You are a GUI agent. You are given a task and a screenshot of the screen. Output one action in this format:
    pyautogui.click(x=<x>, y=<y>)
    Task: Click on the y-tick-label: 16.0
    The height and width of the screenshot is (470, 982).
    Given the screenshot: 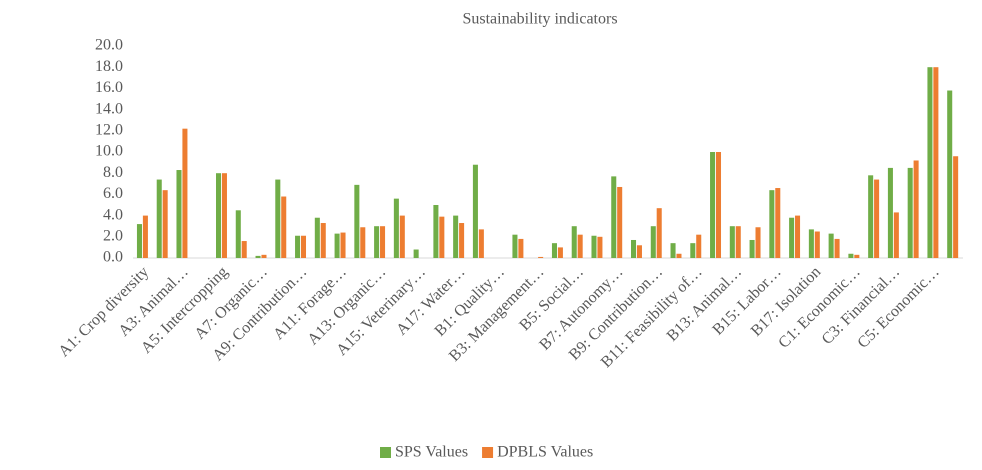 What is the action you would take?
    pyautogui.click(x=109, y=87)
    